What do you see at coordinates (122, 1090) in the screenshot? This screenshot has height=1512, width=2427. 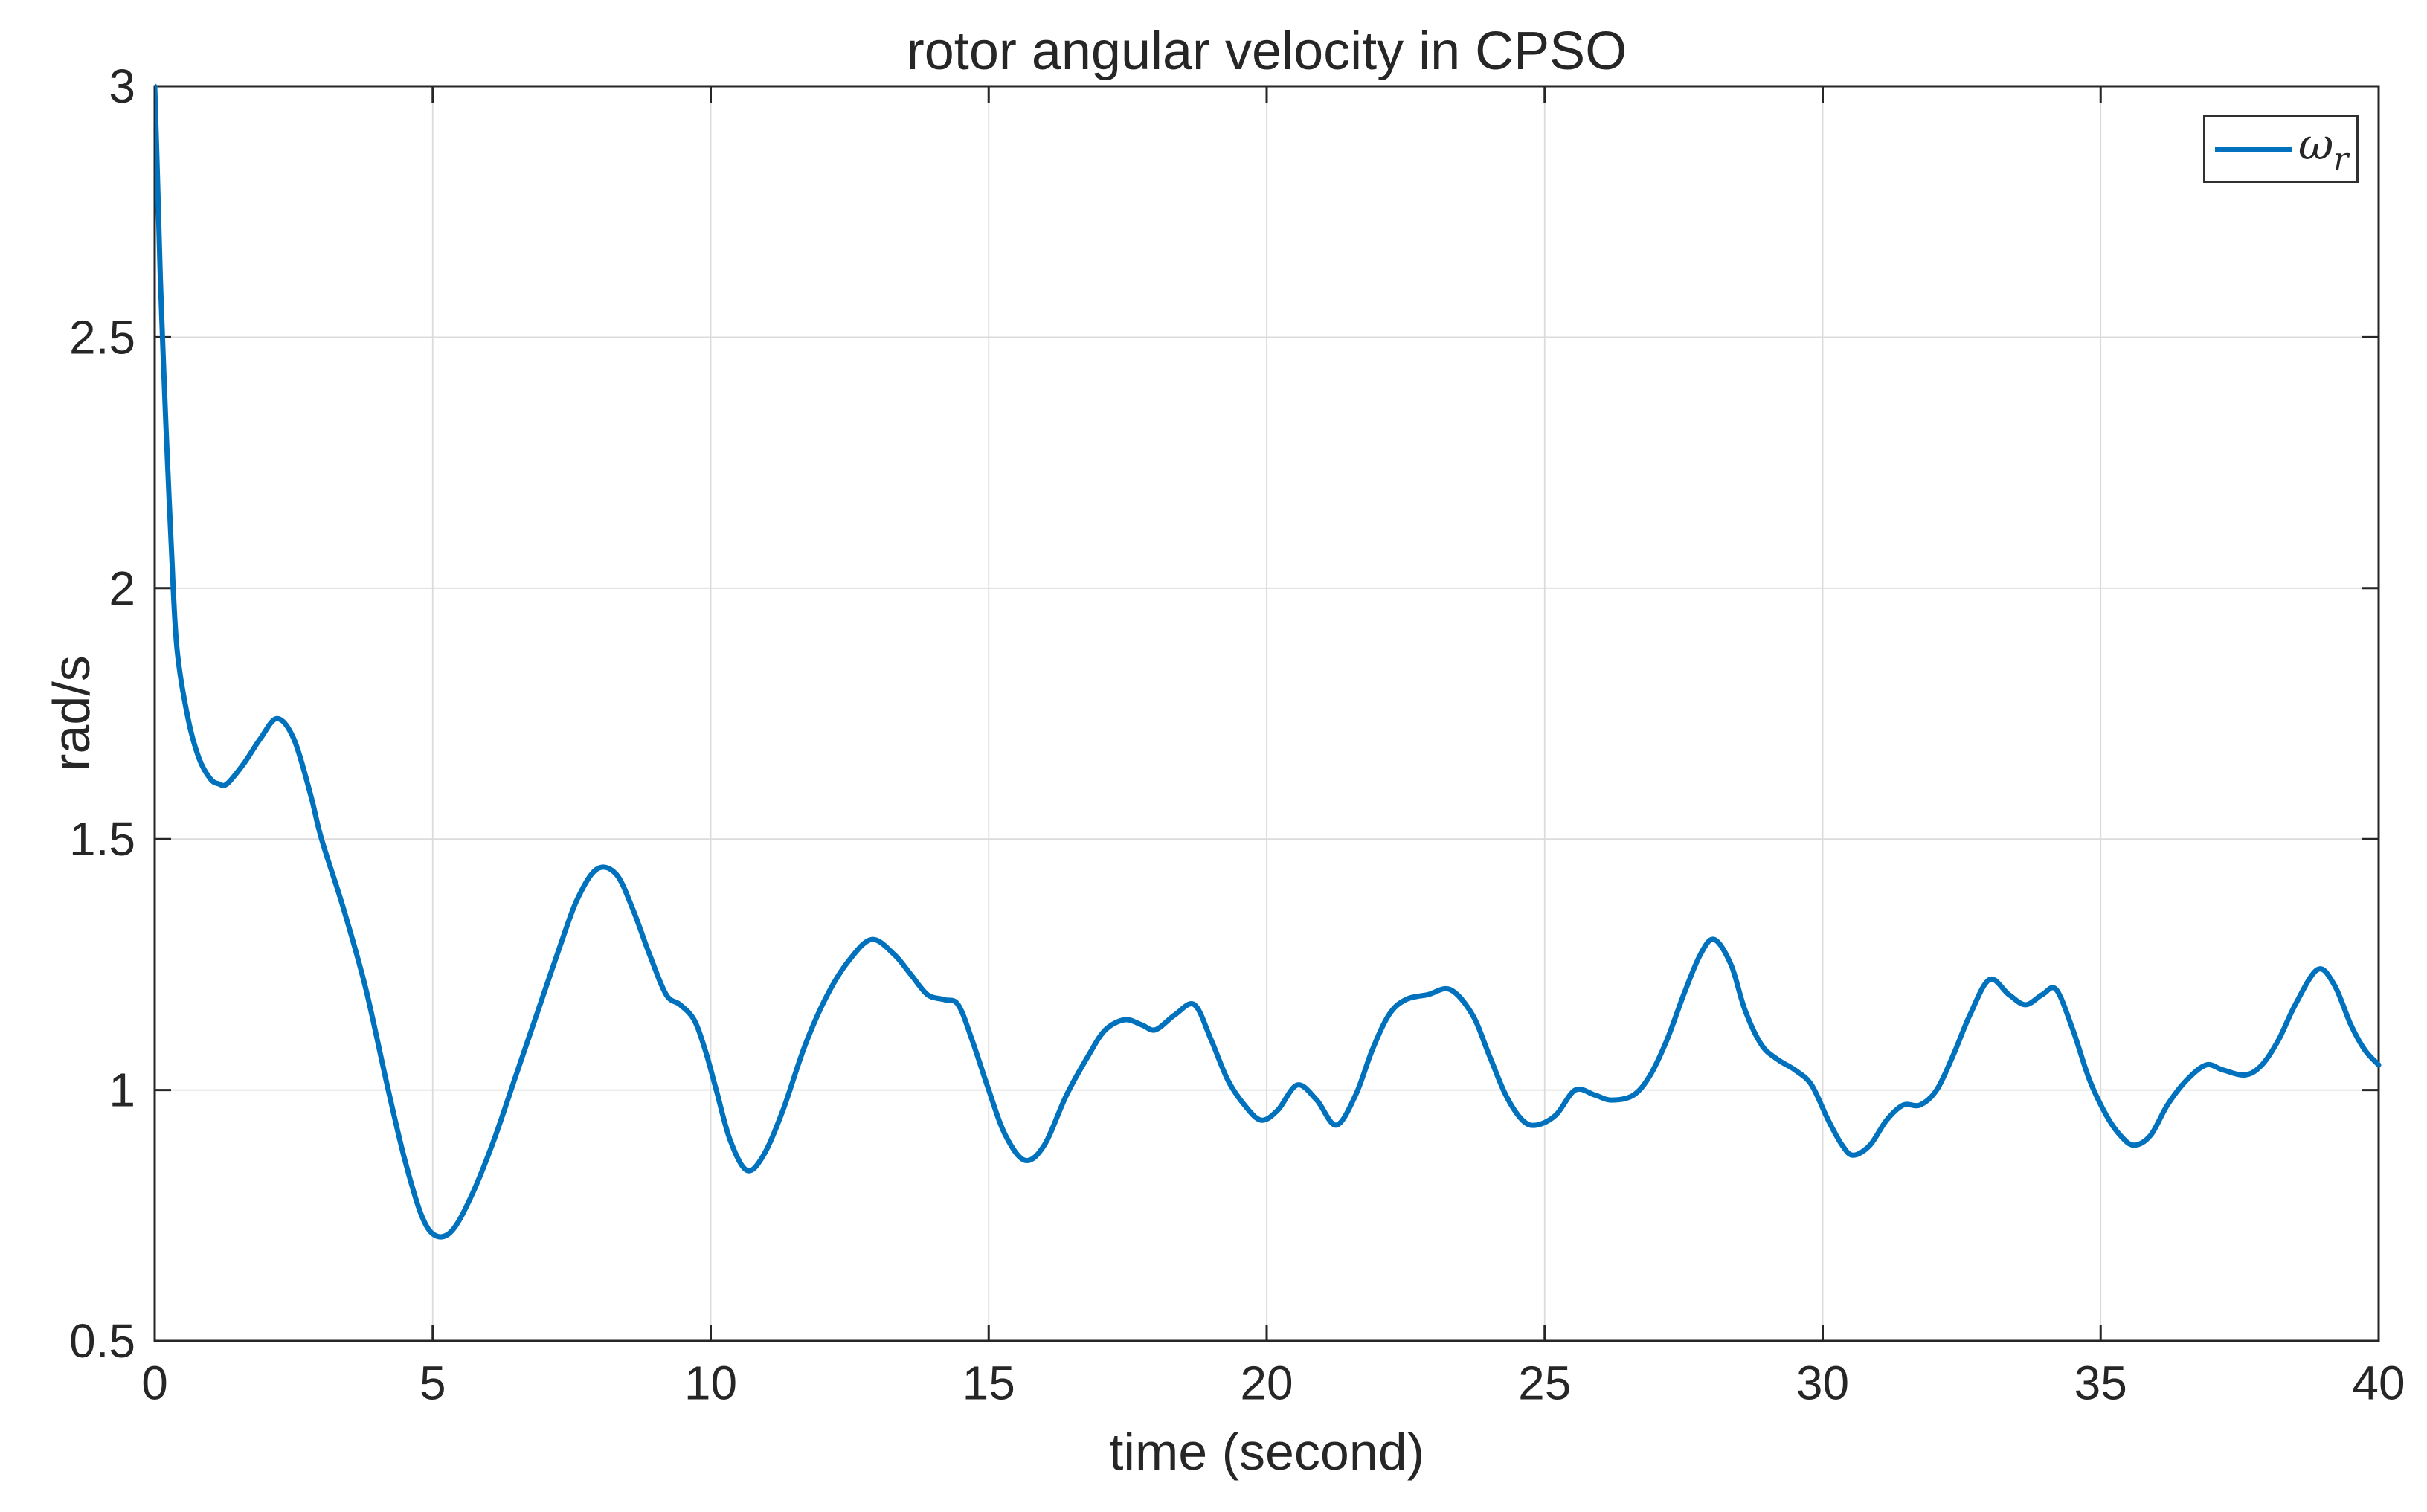 I see `y-tick-label: 1` at bounding box center [122, 1090].